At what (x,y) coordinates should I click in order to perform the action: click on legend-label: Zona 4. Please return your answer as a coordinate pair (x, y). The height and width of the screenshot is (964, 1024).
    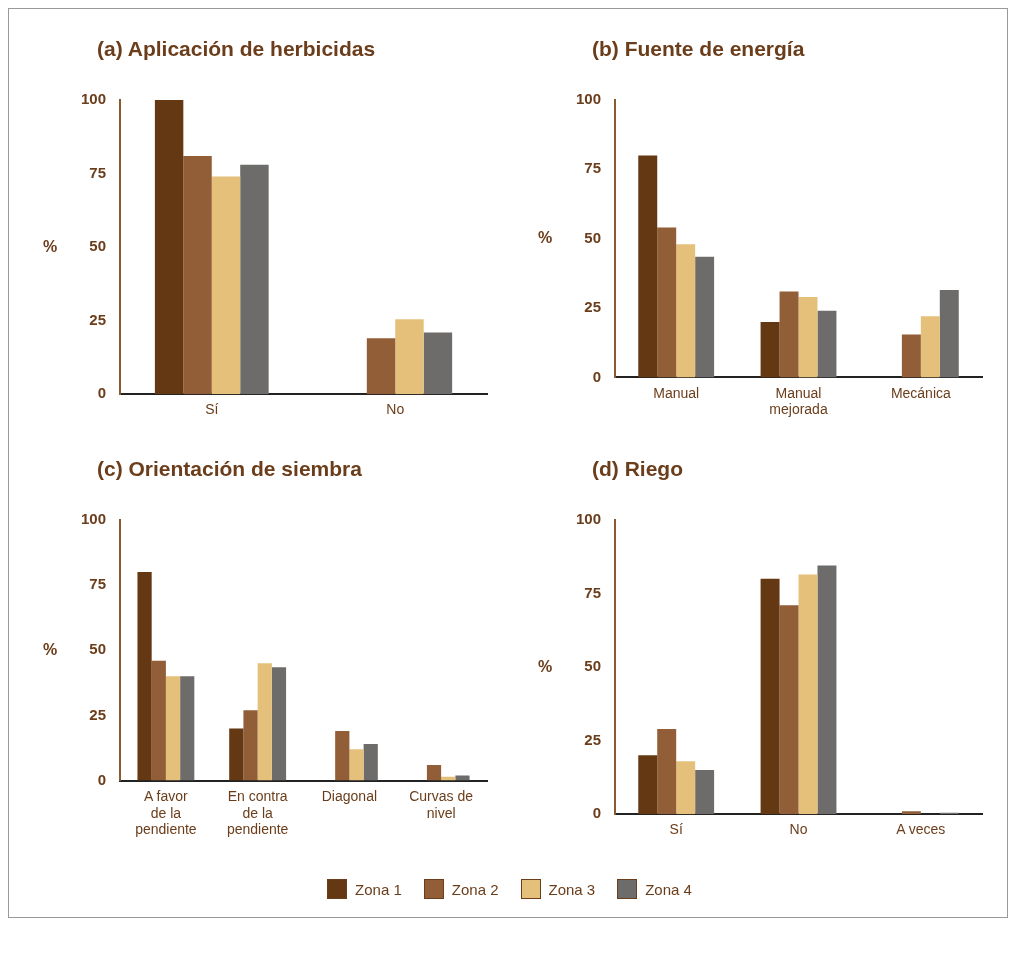
    Looking at the image, I should click on (668, 889).